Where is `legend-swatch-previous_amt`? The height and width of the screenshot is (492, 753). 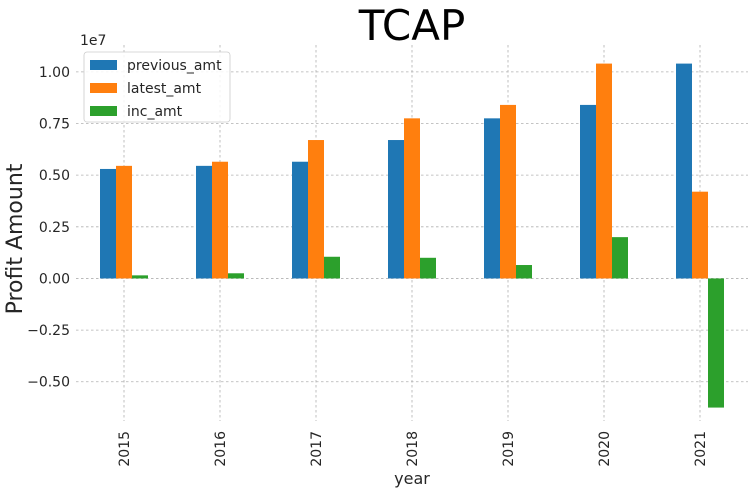 legend-swatch-previous_amt is located at coordinates (103, 65).